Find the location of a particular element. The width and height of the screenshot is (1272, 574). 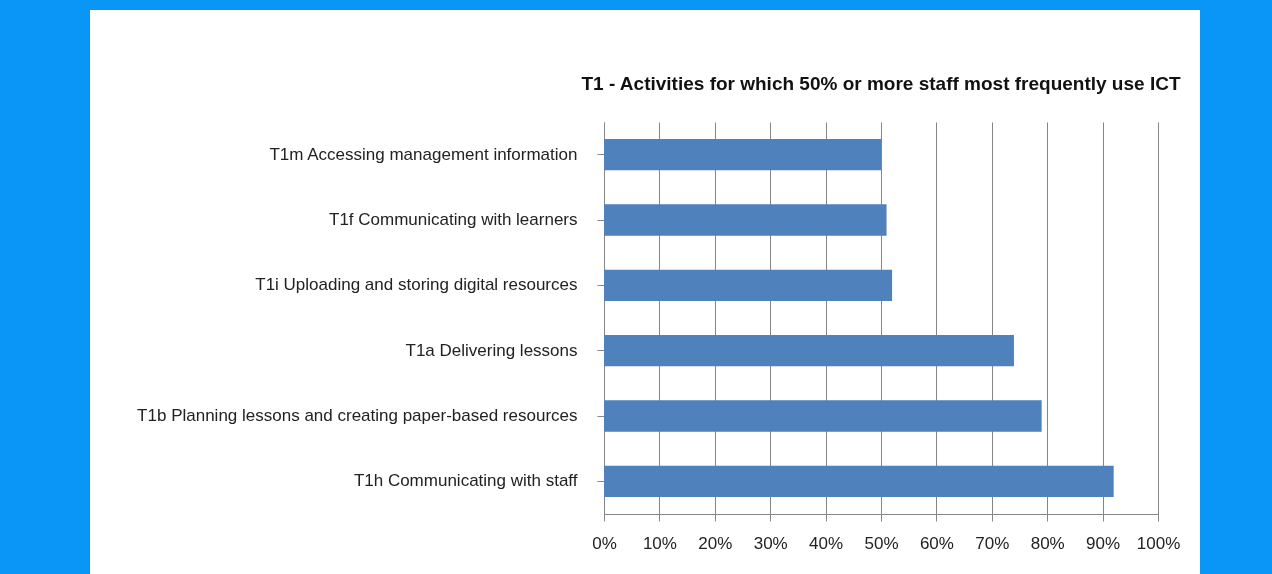

y-tick-label: T1i Uploading and storing digital resources is located at coordinates (416, 285).